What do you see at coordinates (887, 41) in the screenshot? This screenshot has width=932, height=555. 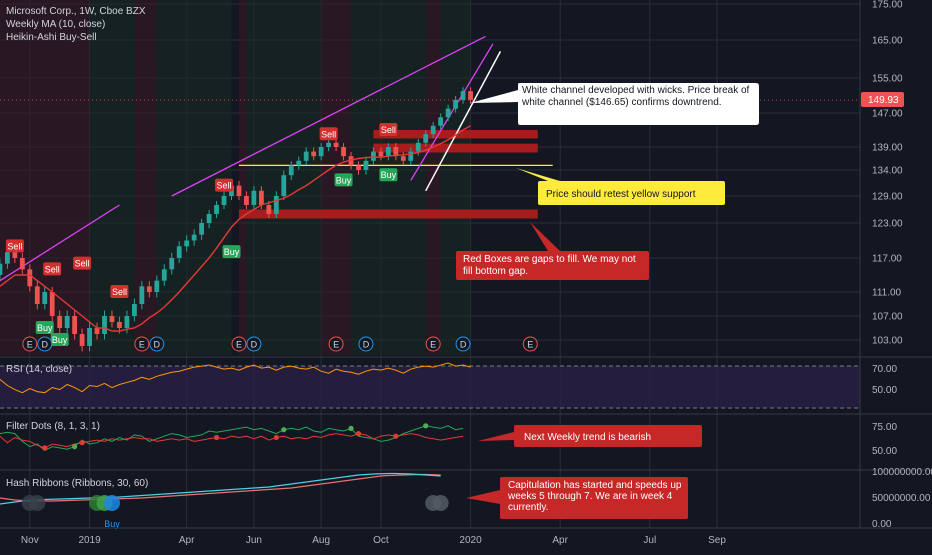 I see `price-tick-label: 165.00` at bounding box center [887, 41].